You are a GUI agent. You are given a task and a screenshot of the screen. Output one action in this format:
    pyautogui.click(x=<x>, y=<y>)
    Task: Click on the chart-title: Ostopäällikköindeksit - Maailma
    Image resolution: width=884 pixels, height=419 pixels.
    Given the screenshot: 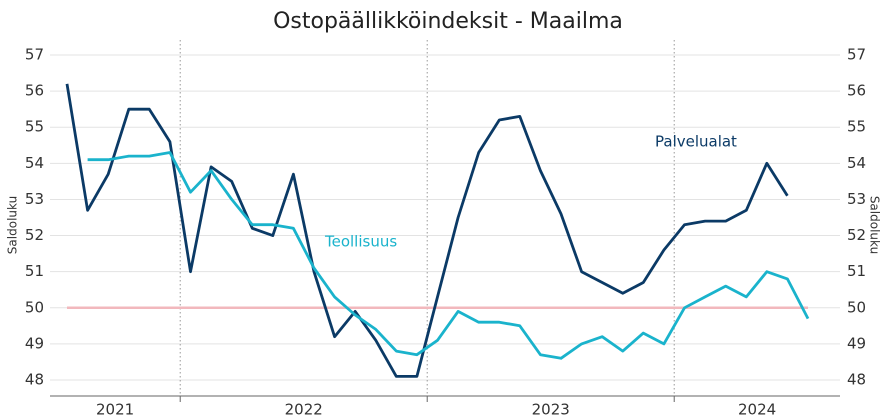 What is the action you would take?
    pyautogui.click(x=448, y=21)
    